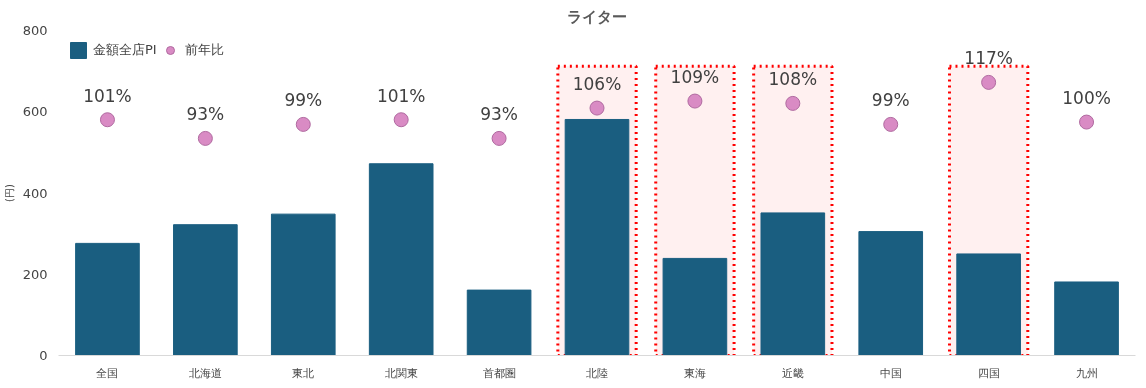  I want to click on x-tick-label: 四国, so click(988, 373).